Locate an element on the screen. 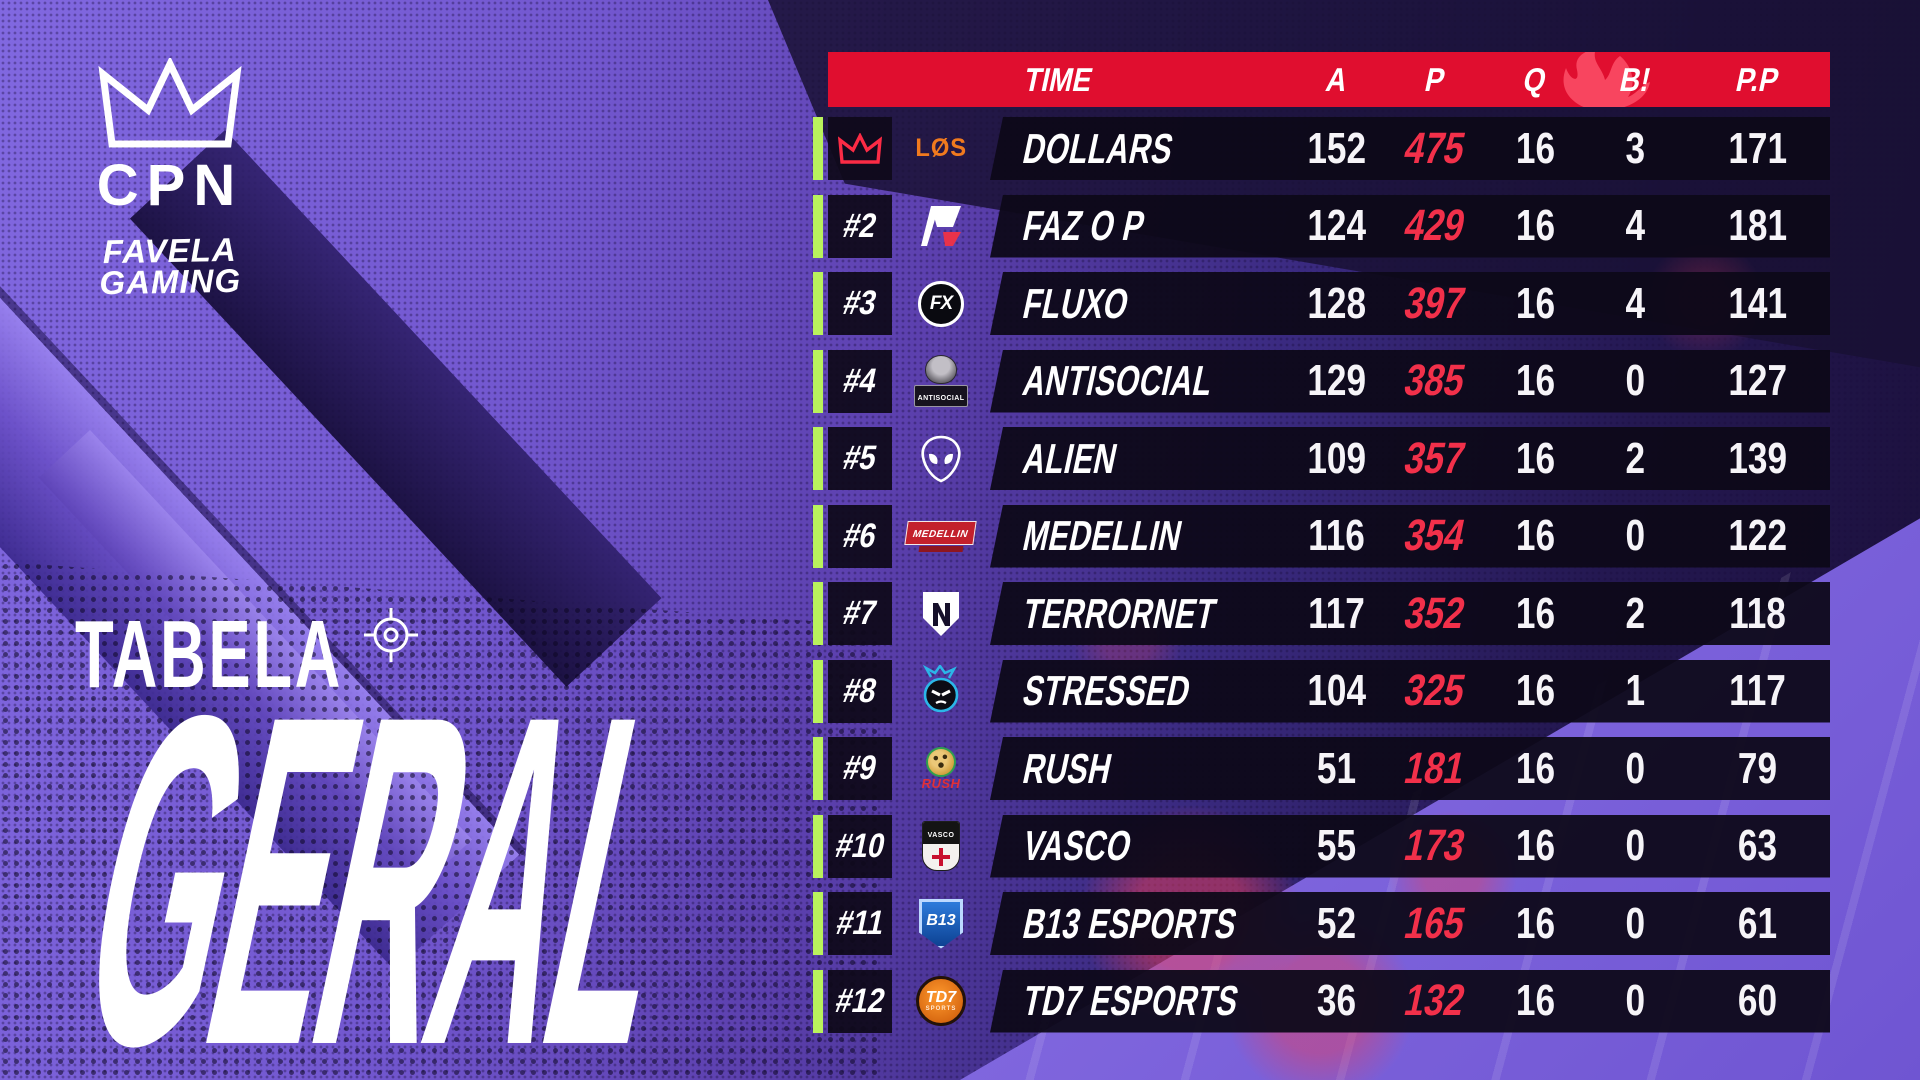 The width and height of the screenshot is (1920, 1080). stat-a: 52 is located at coordinates (1336, 923).